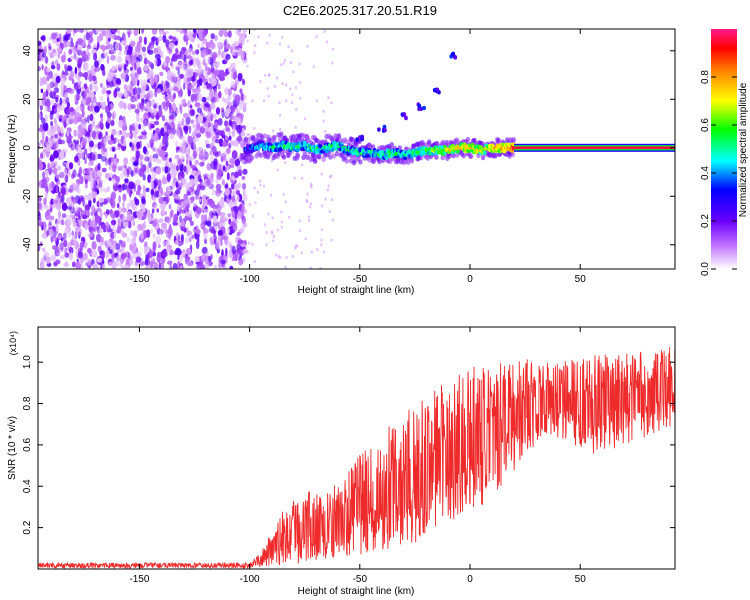 The image size is (750, 600). I want to click on y-tick-label: 1.0, so click(27, 362).